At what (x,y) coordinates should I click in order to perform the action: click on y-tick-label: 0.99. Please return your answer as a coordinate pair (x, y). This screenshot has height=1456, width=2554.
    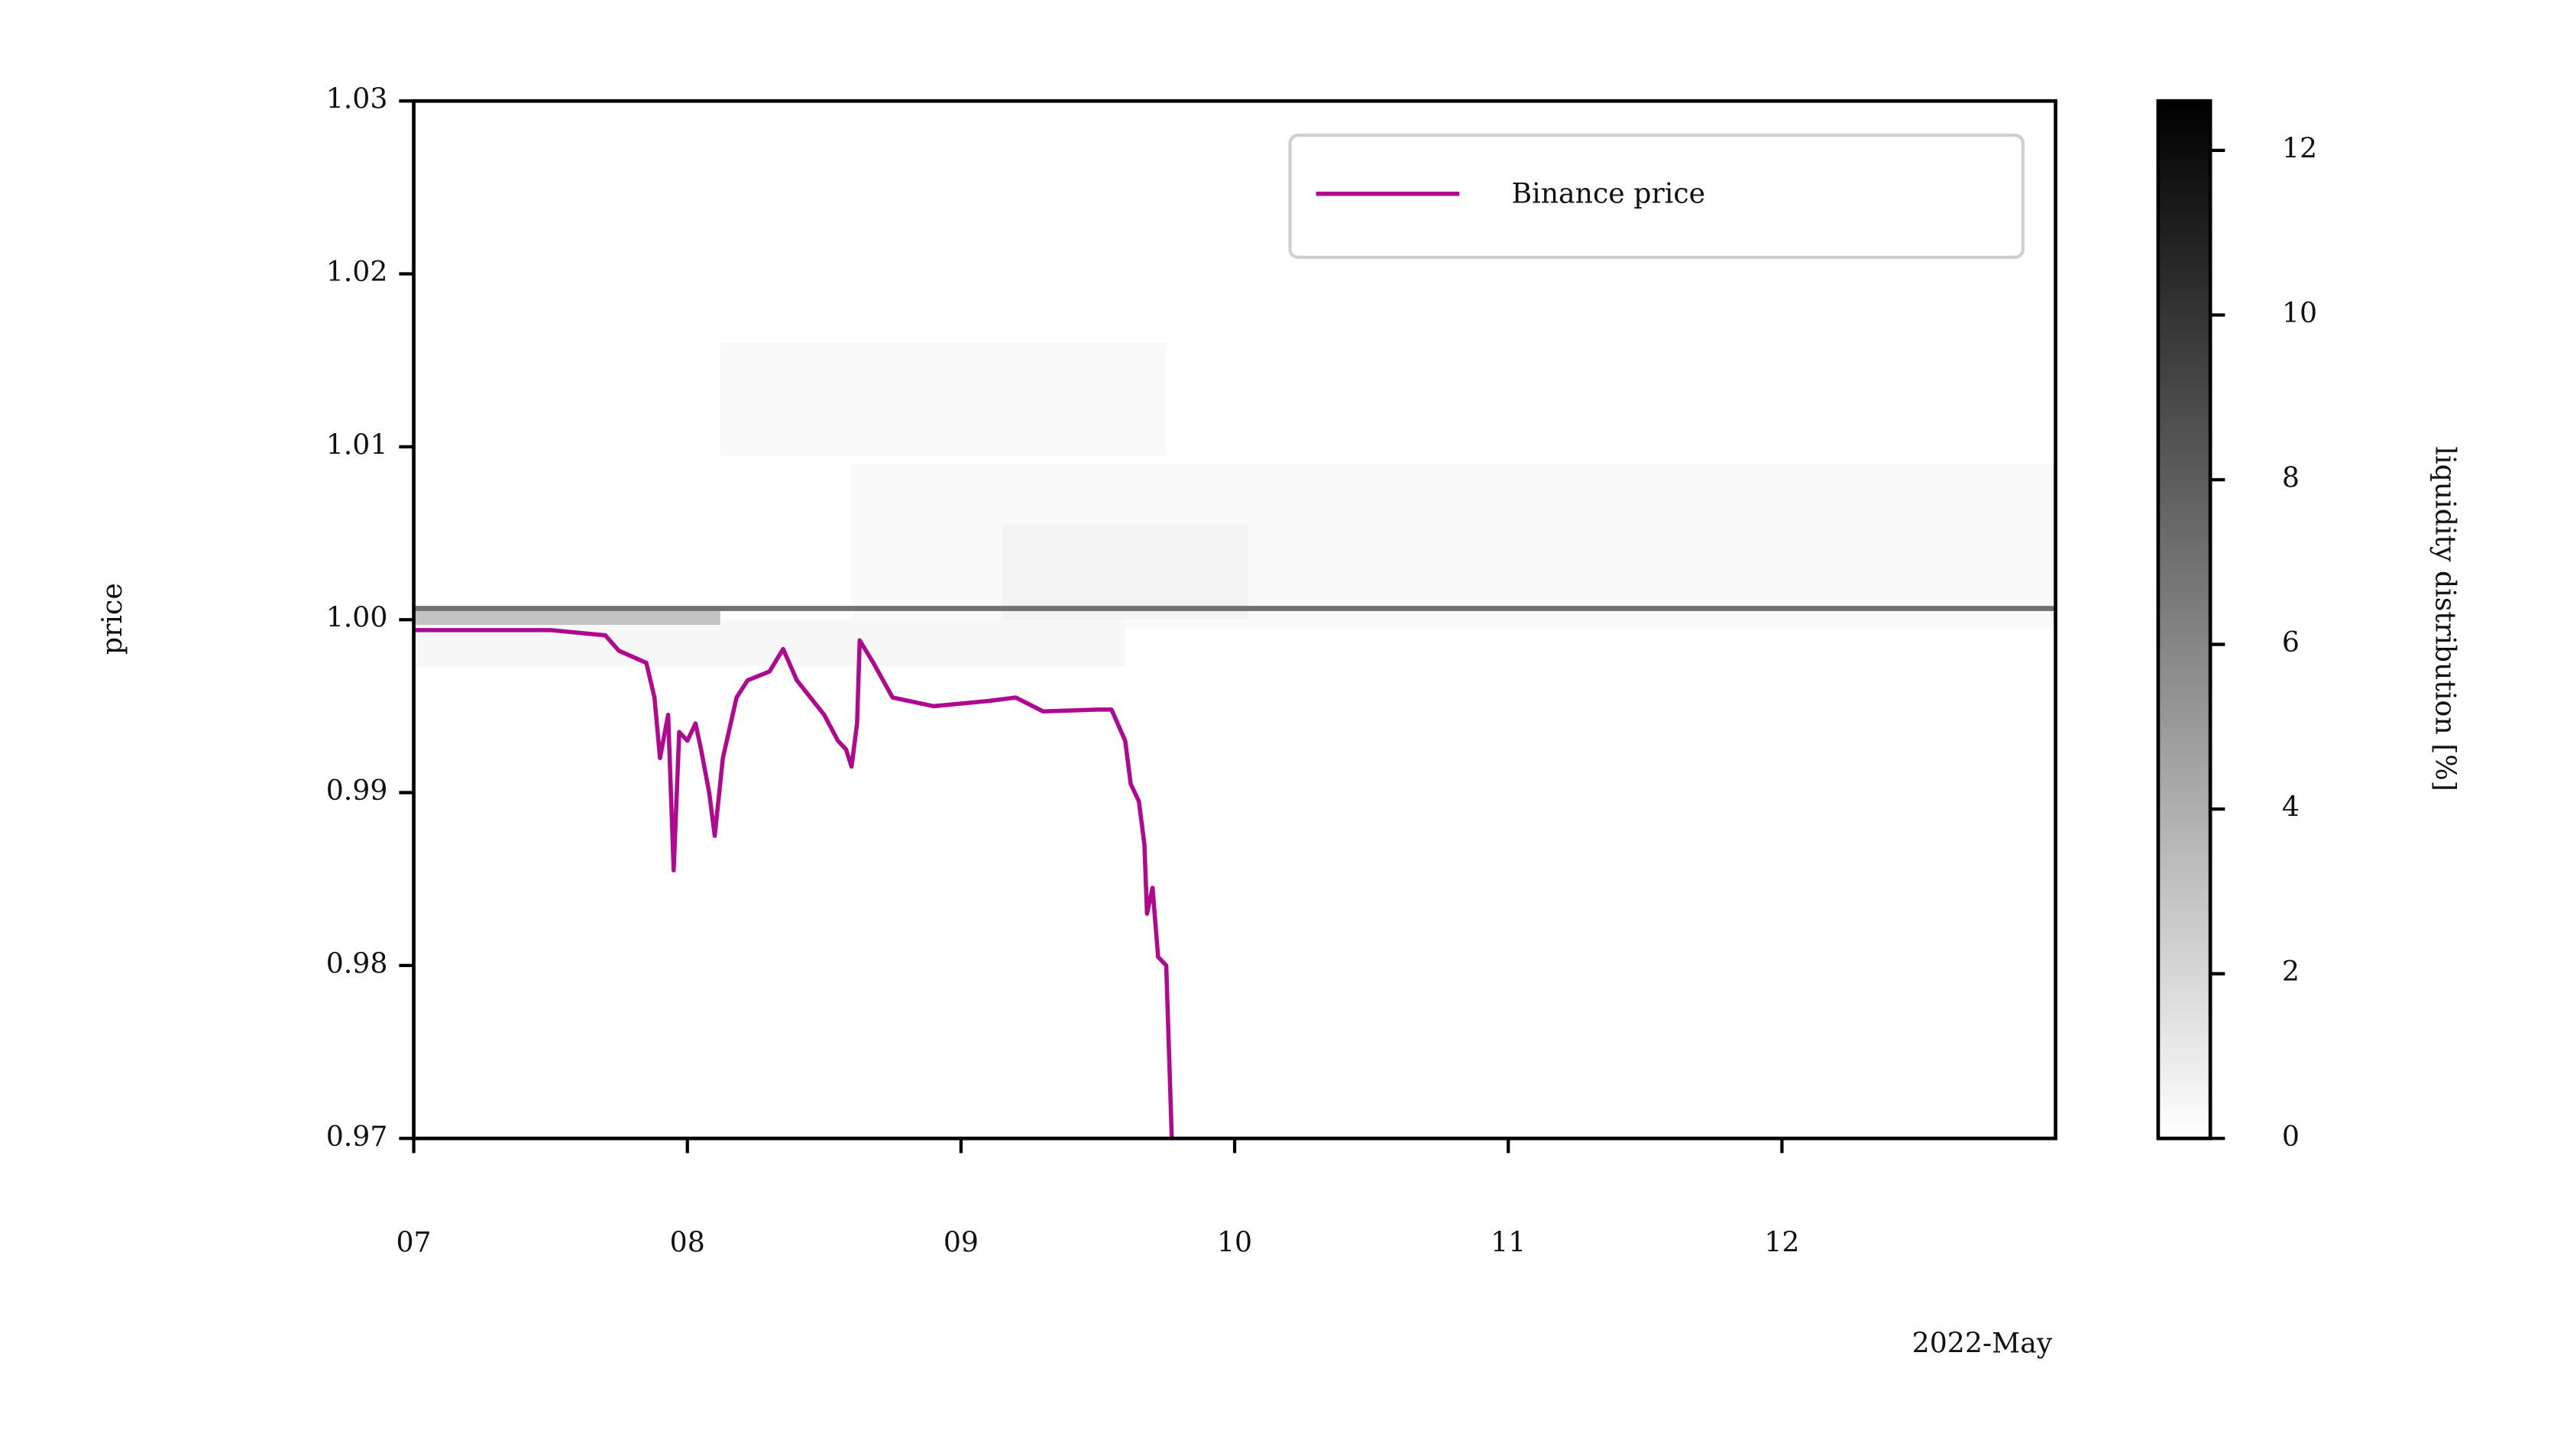
    Looking at the image, I should click on (357, 790).